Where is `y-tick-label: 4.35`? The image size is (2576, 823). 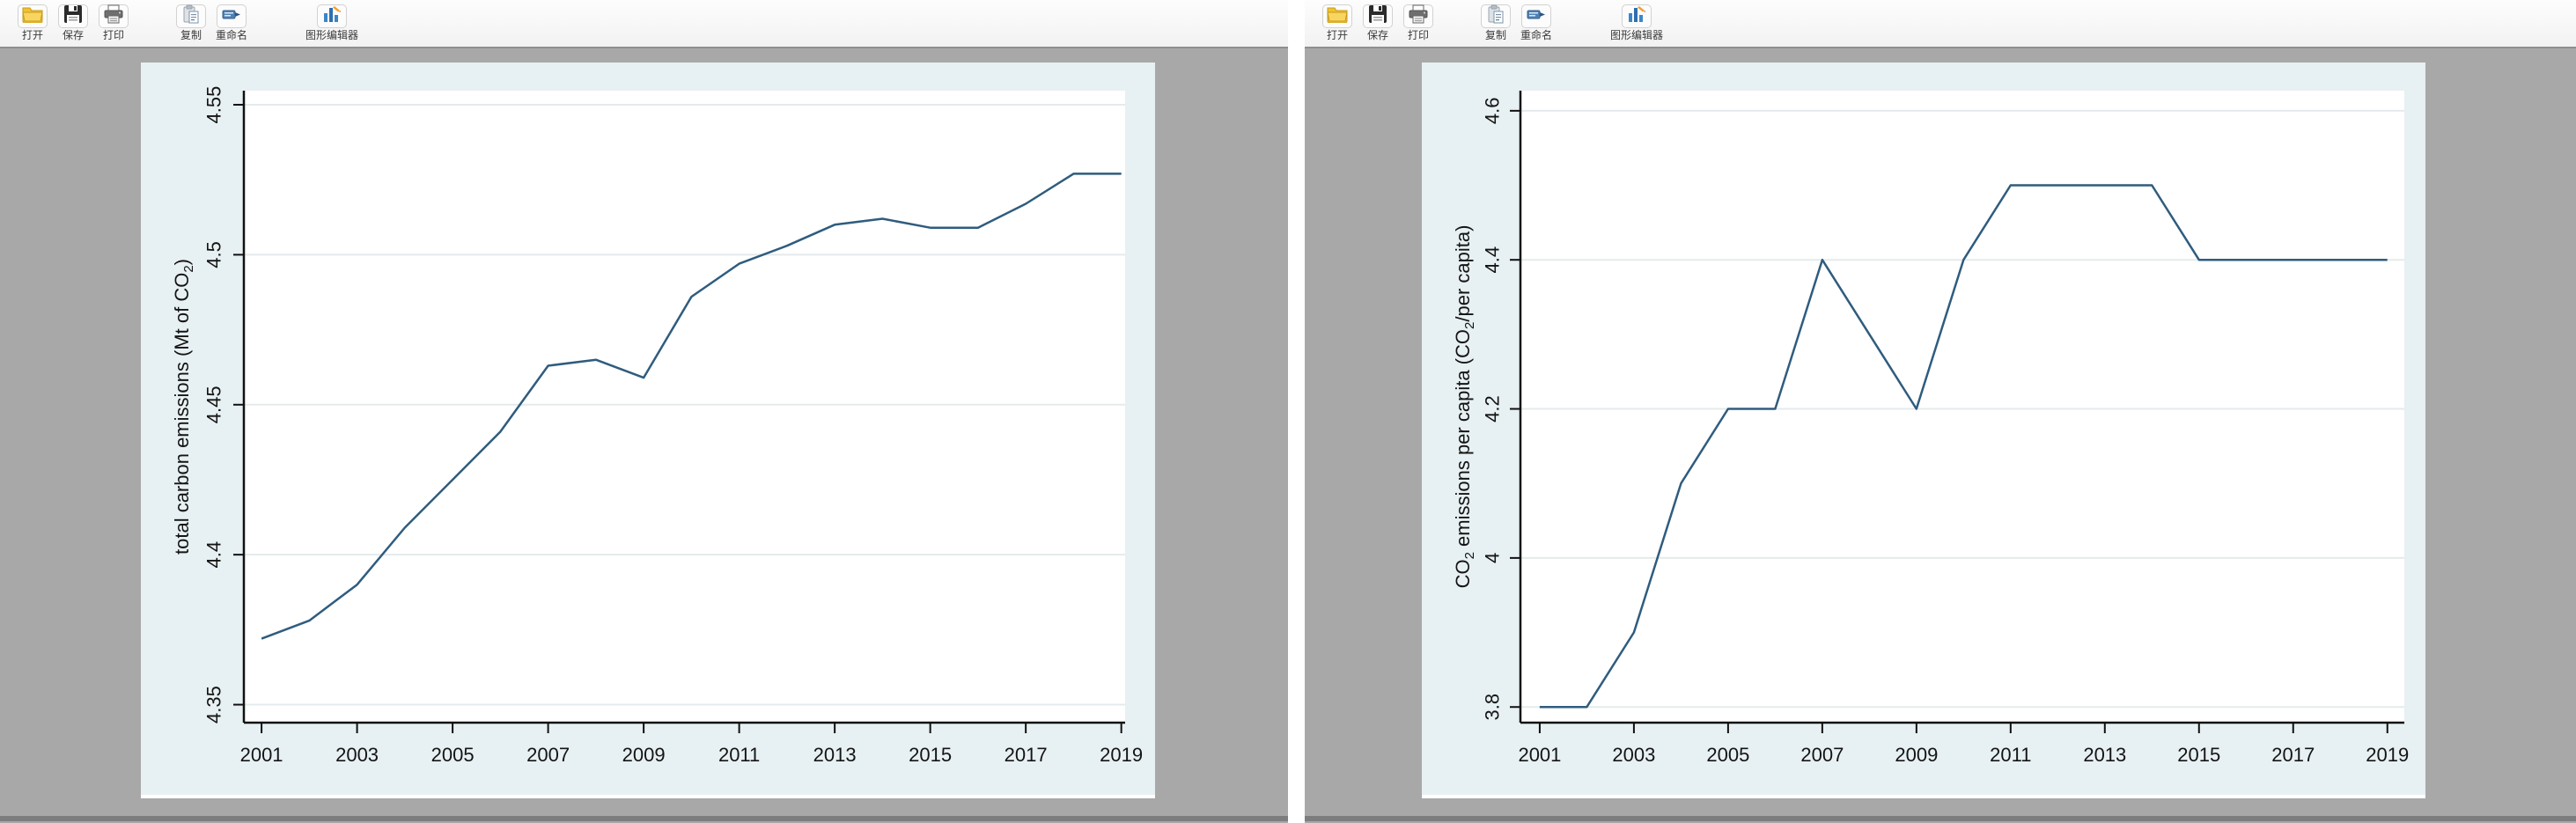 y-tick-label: 4.35 is located at coordinates (214, 705).